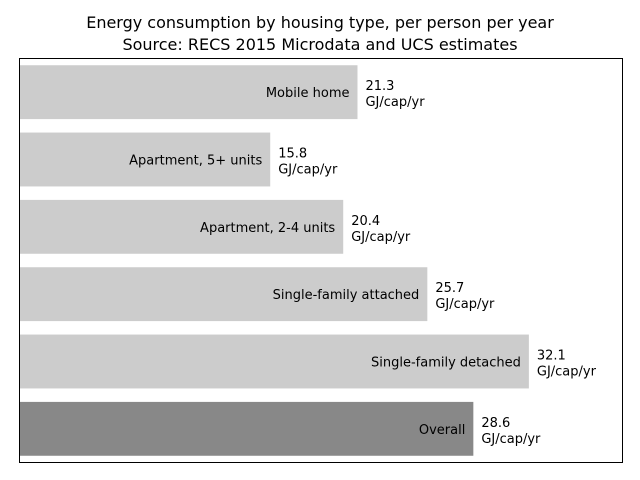 The height and width of the screenshot is (480, 640). I want to click on category-label: Mobile home, so click(308, 93).